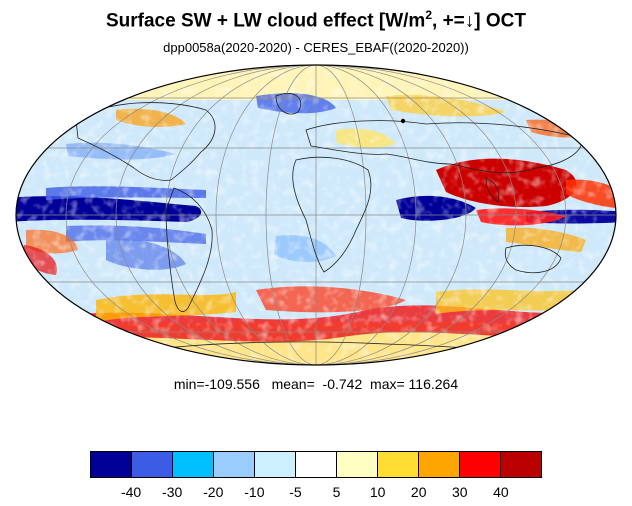 The width and height of the screenshot is (632, 506). Describe the element at coordinates (336, 492) in the screenshot. I see `colorbar-label: 5` at that location.